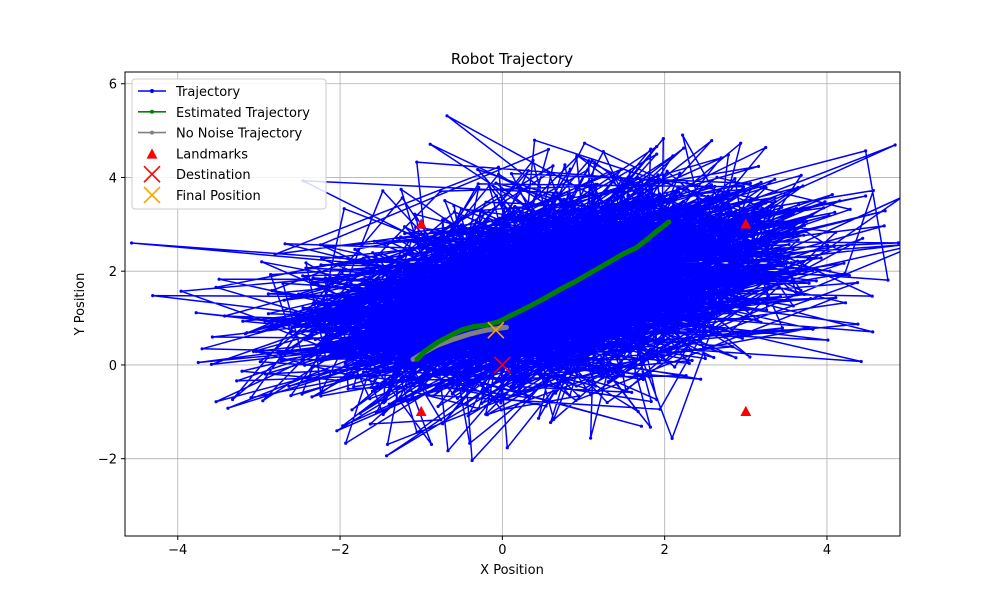  What do you see at coordinates (746, 410) in the screenshot?
I see `landmark-marker` at bounding box center [746, 410].